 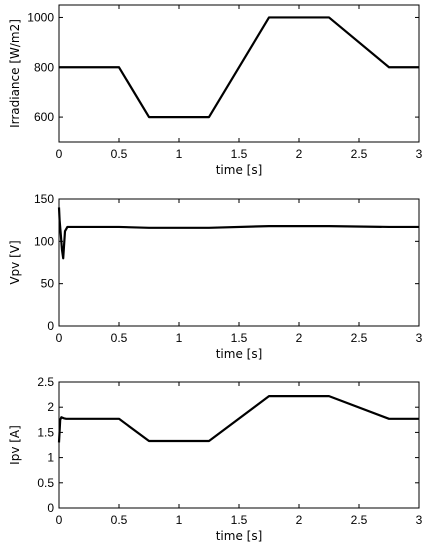 What do you see at coordinates (239, 154) in the screenshot?
I see `chart-1-x-tick-label: 1.5` at bounding box center [239, 154].